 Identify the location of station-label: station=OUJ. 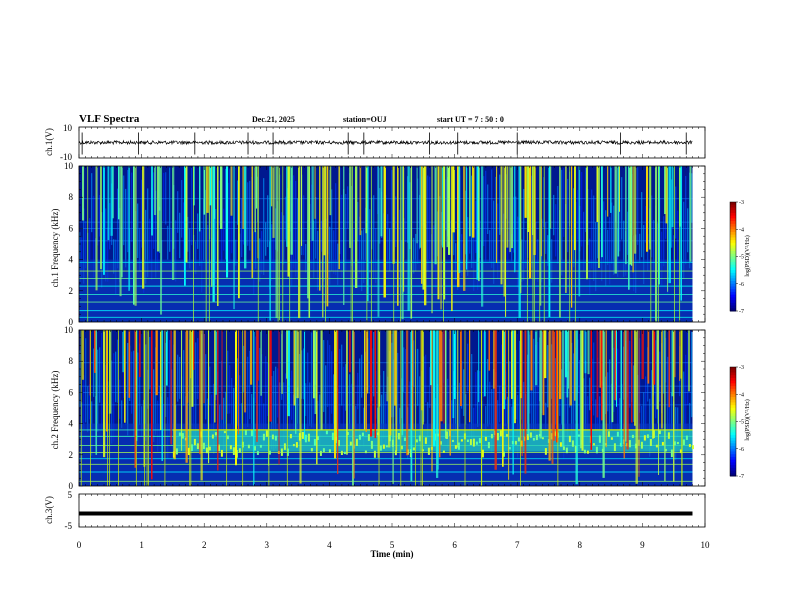
(365, 119).